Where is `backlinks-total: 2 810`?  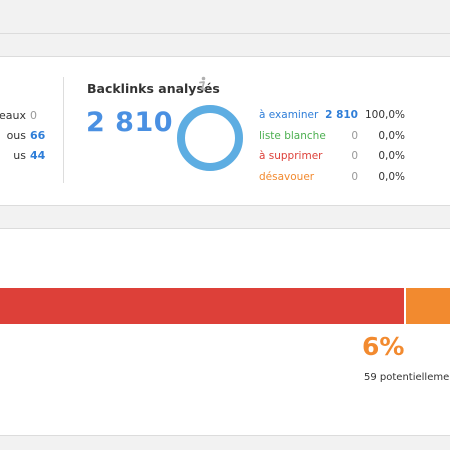 backlinks-total: 2 810 is located at coordinates (130, 122).